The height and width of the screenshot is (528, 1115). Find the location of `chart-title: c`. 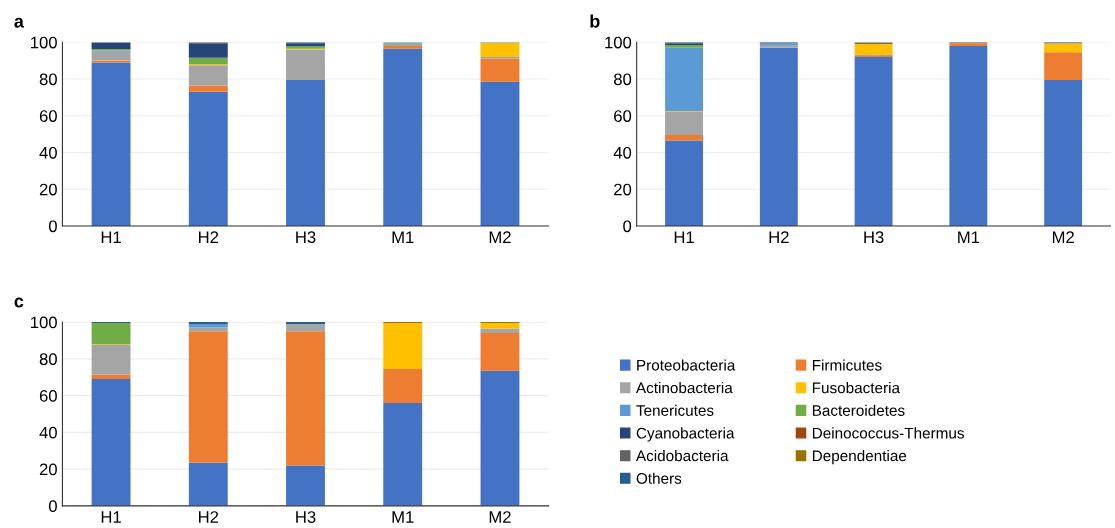

chart-title: c is located at coordinates (19, 302).